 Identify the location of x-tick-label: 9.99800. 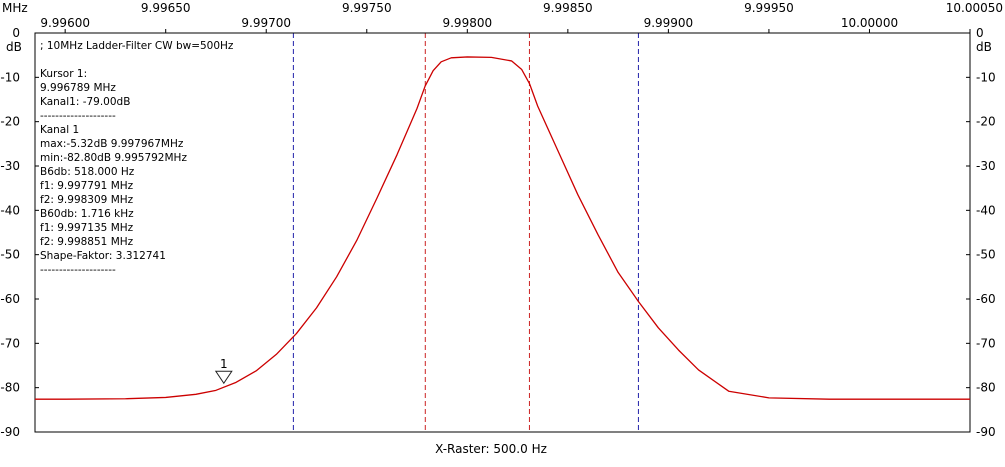
(467, 23).